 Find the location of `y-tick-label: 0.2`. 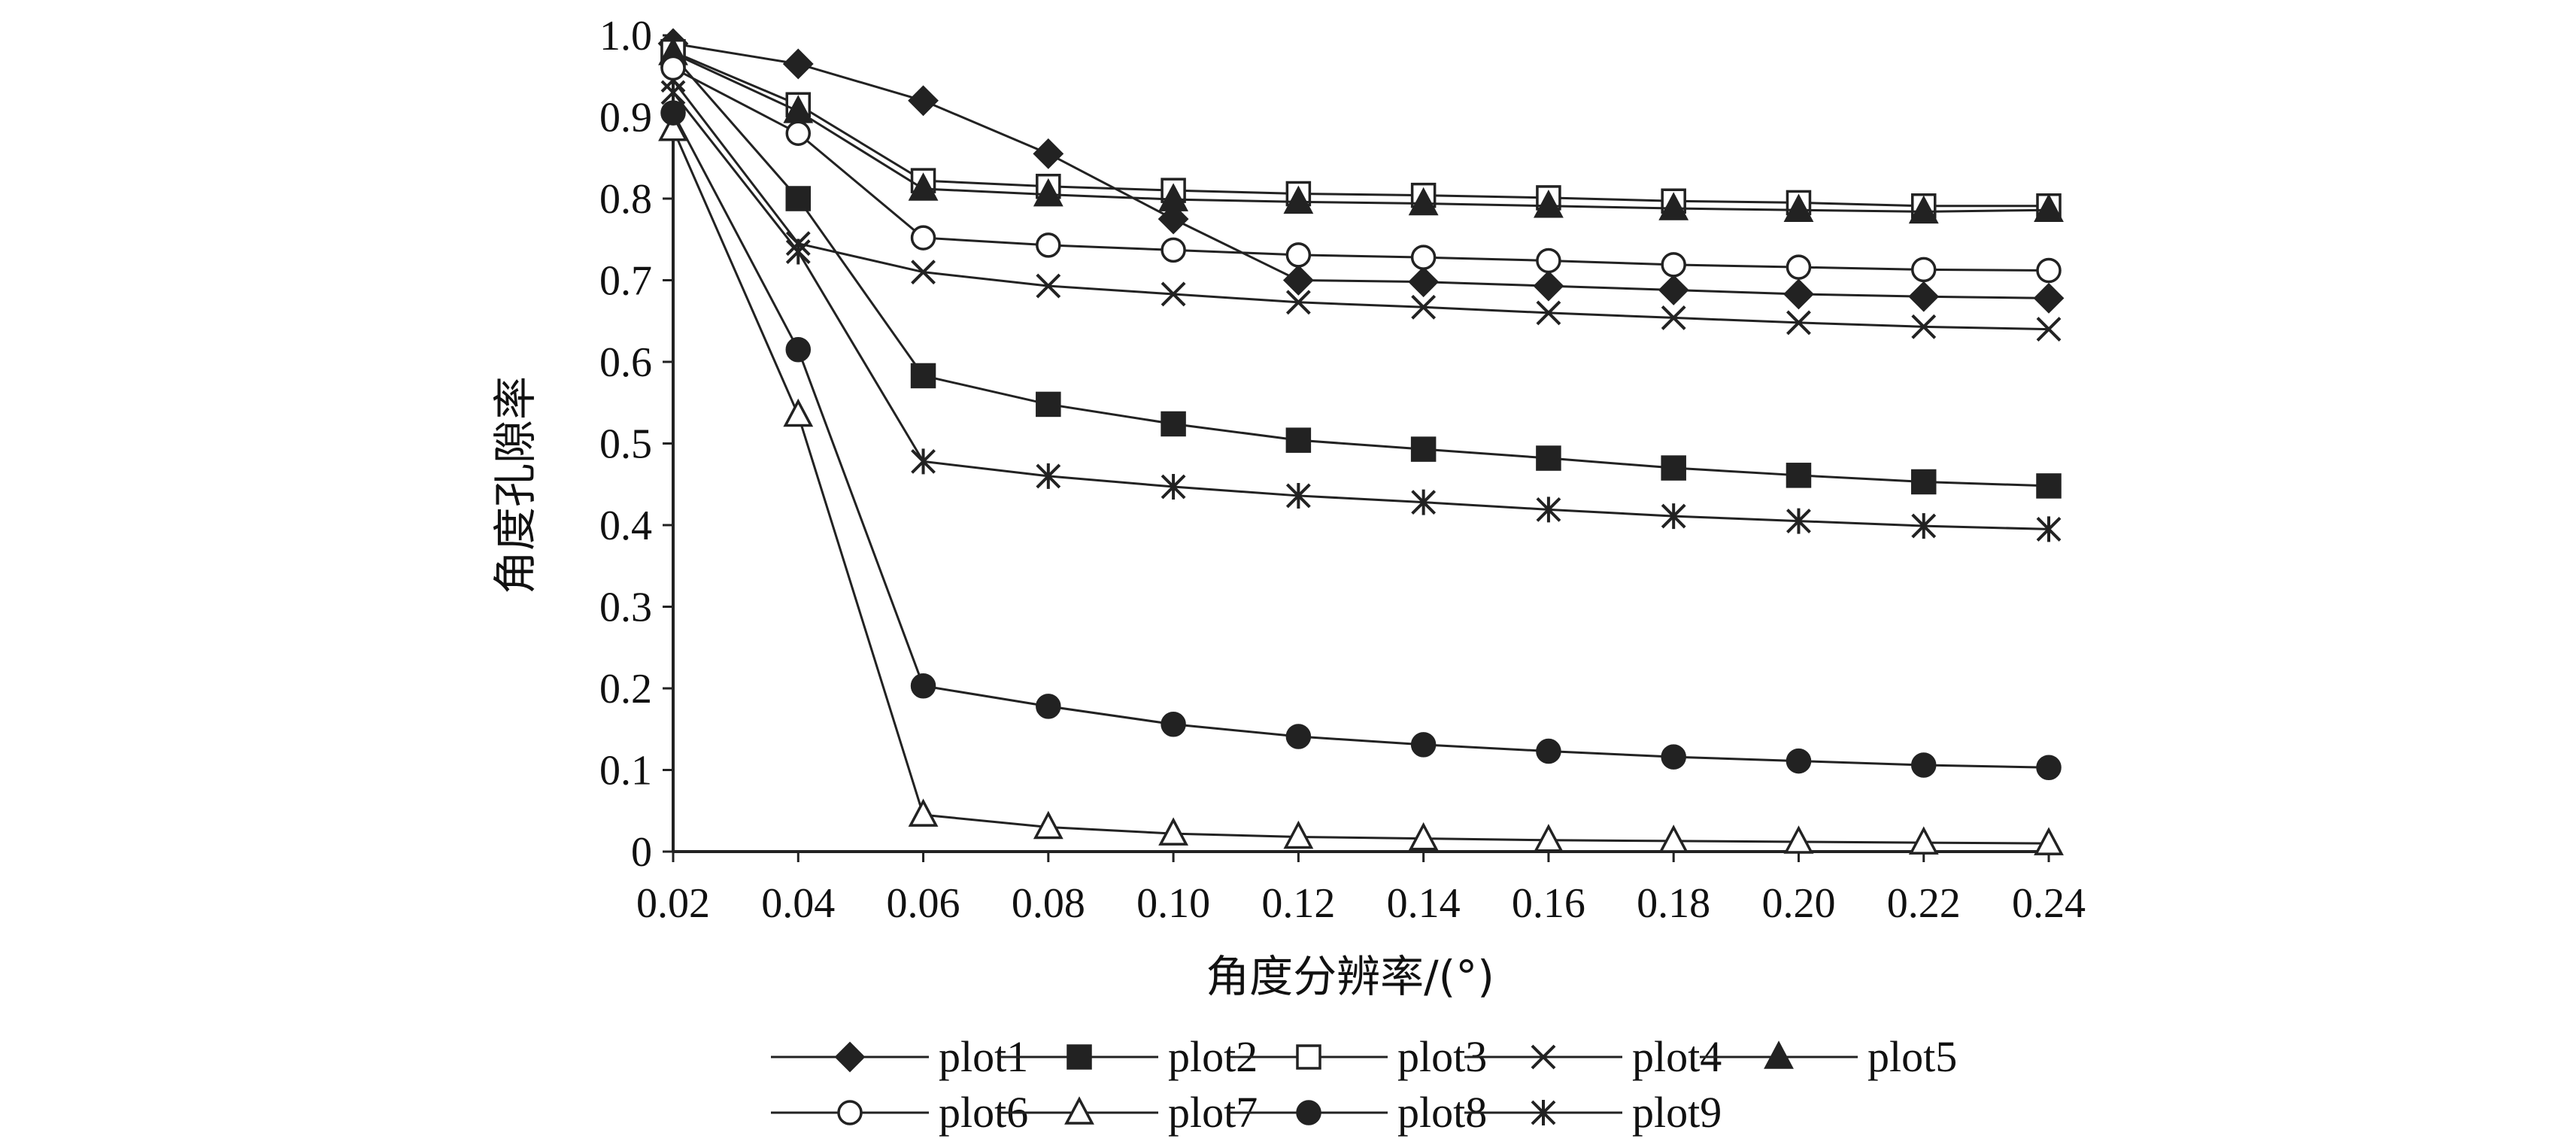

y-tick-label: 0.2 is located at coordinates (625, 689).